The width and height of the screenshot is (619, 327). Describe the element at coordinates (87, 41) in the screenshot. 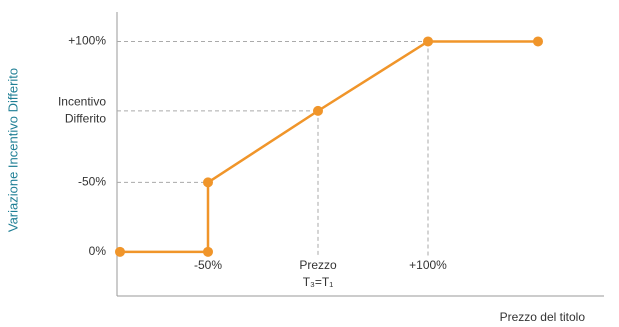

I see `y-tick-label: +100%` at that location.